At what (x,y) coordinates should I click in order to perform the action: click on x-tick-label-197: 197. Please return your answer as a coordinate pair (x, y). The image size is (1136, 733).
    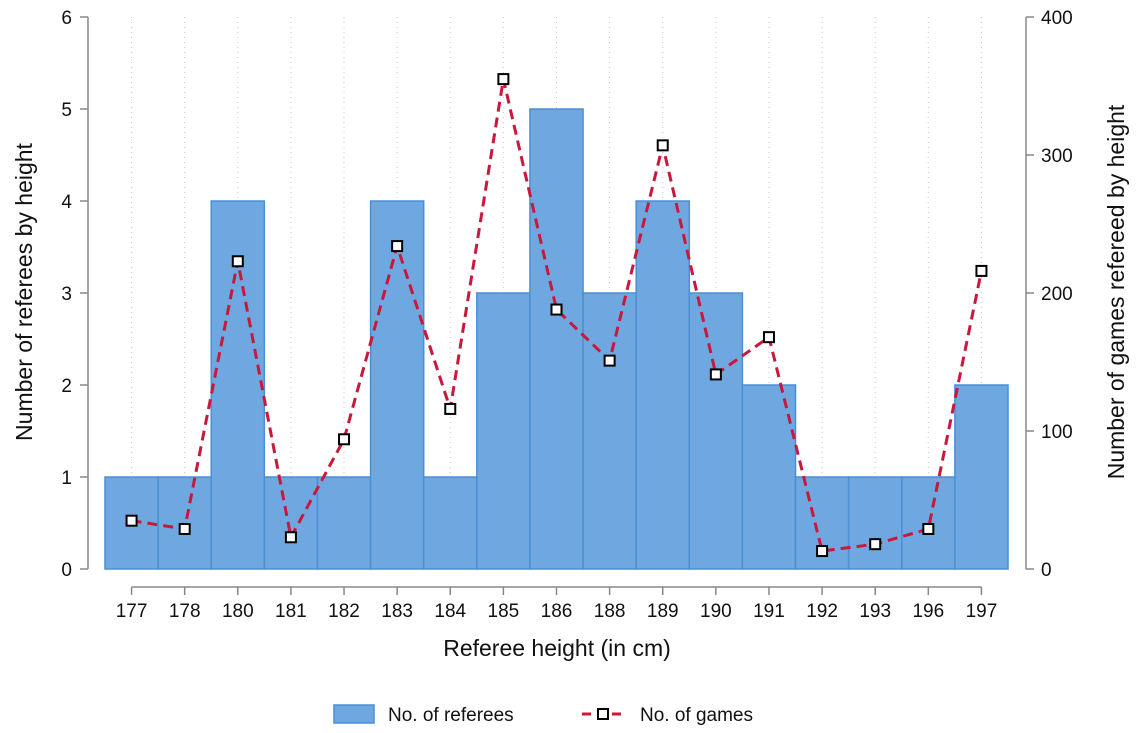
    Looking at the image, I should click on (982, 611).